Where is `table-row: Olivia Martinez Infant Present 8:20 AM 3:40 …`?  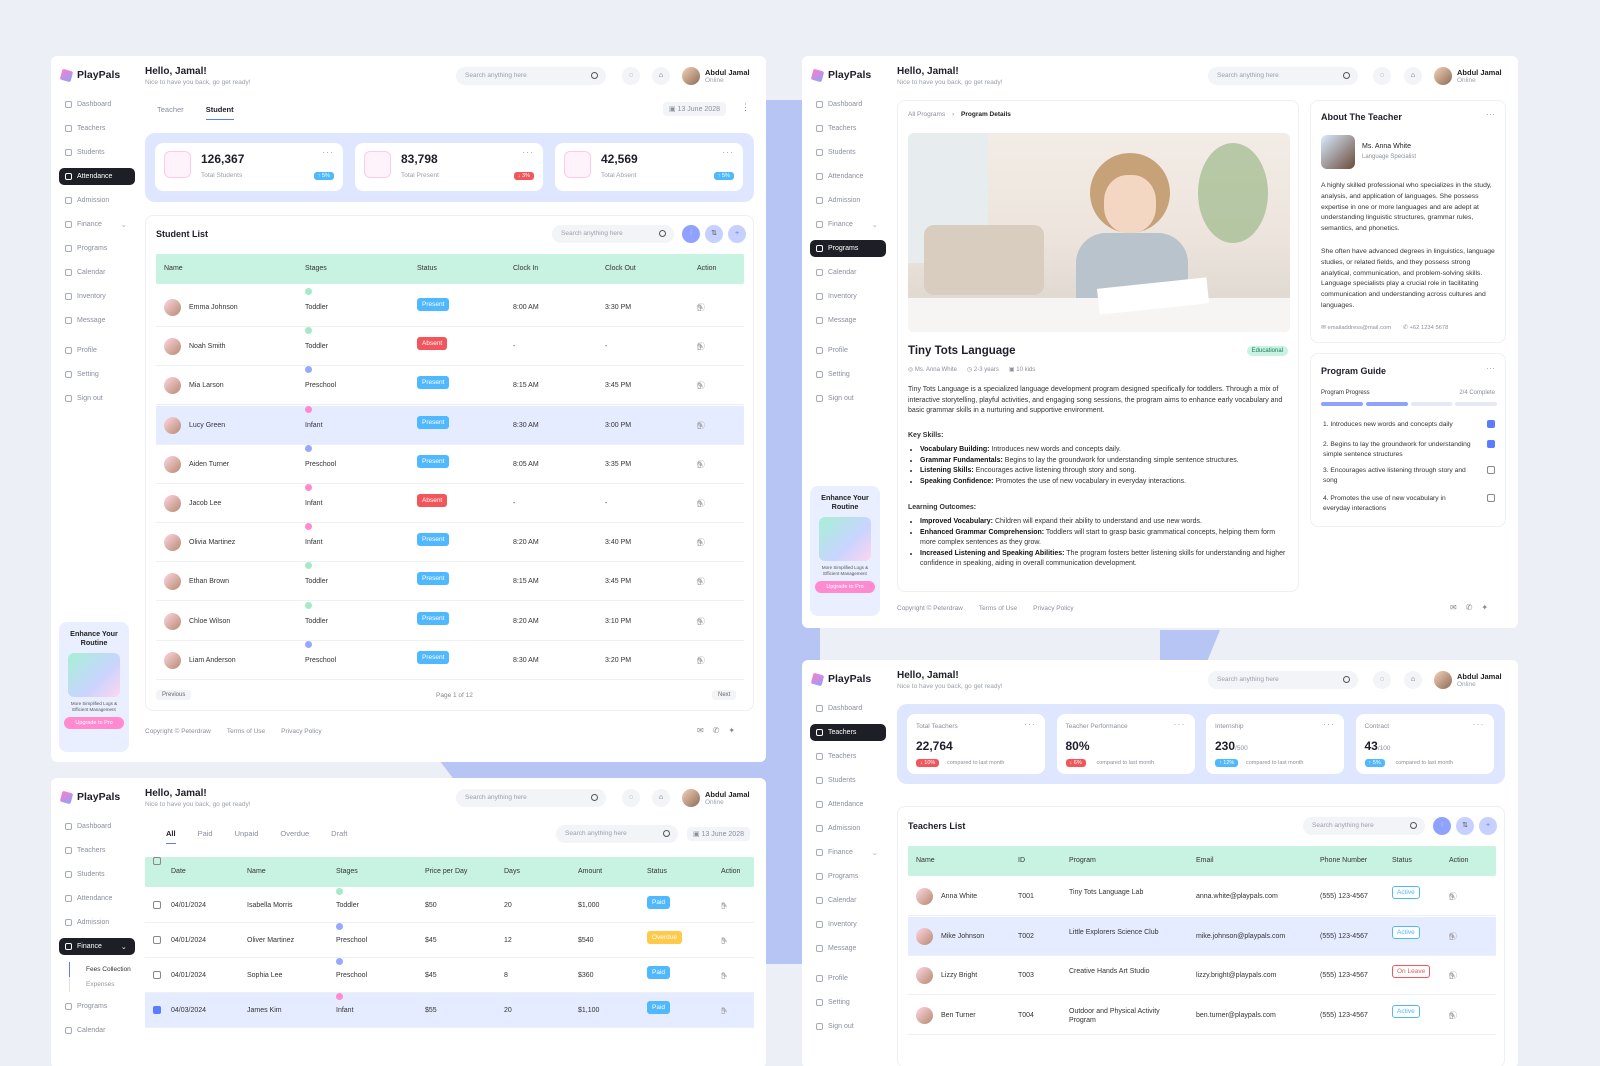
table-row: Olivia Martinez Infant Present 8:20 AM 3:40 … is located at coordinates (450, 543).